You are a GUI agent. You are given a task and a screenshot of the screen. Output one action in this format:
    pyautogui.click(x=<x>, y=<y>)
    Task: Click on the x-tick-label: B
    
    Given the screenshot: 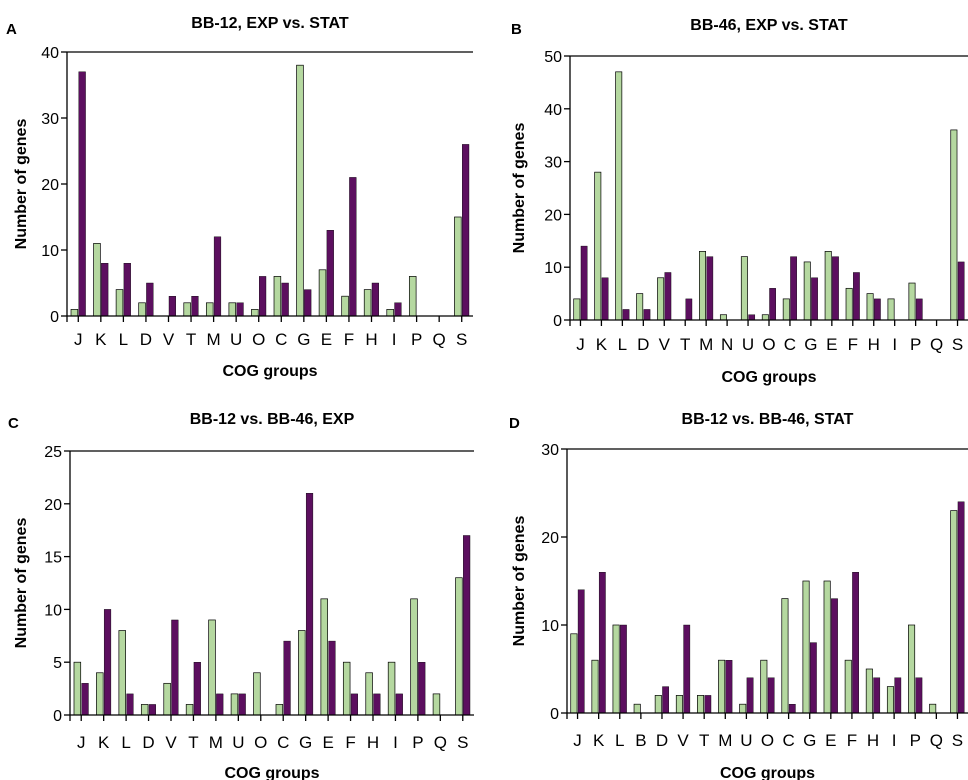 What is the action you would take?
    pyautogui.click(x=640, y=740)
    